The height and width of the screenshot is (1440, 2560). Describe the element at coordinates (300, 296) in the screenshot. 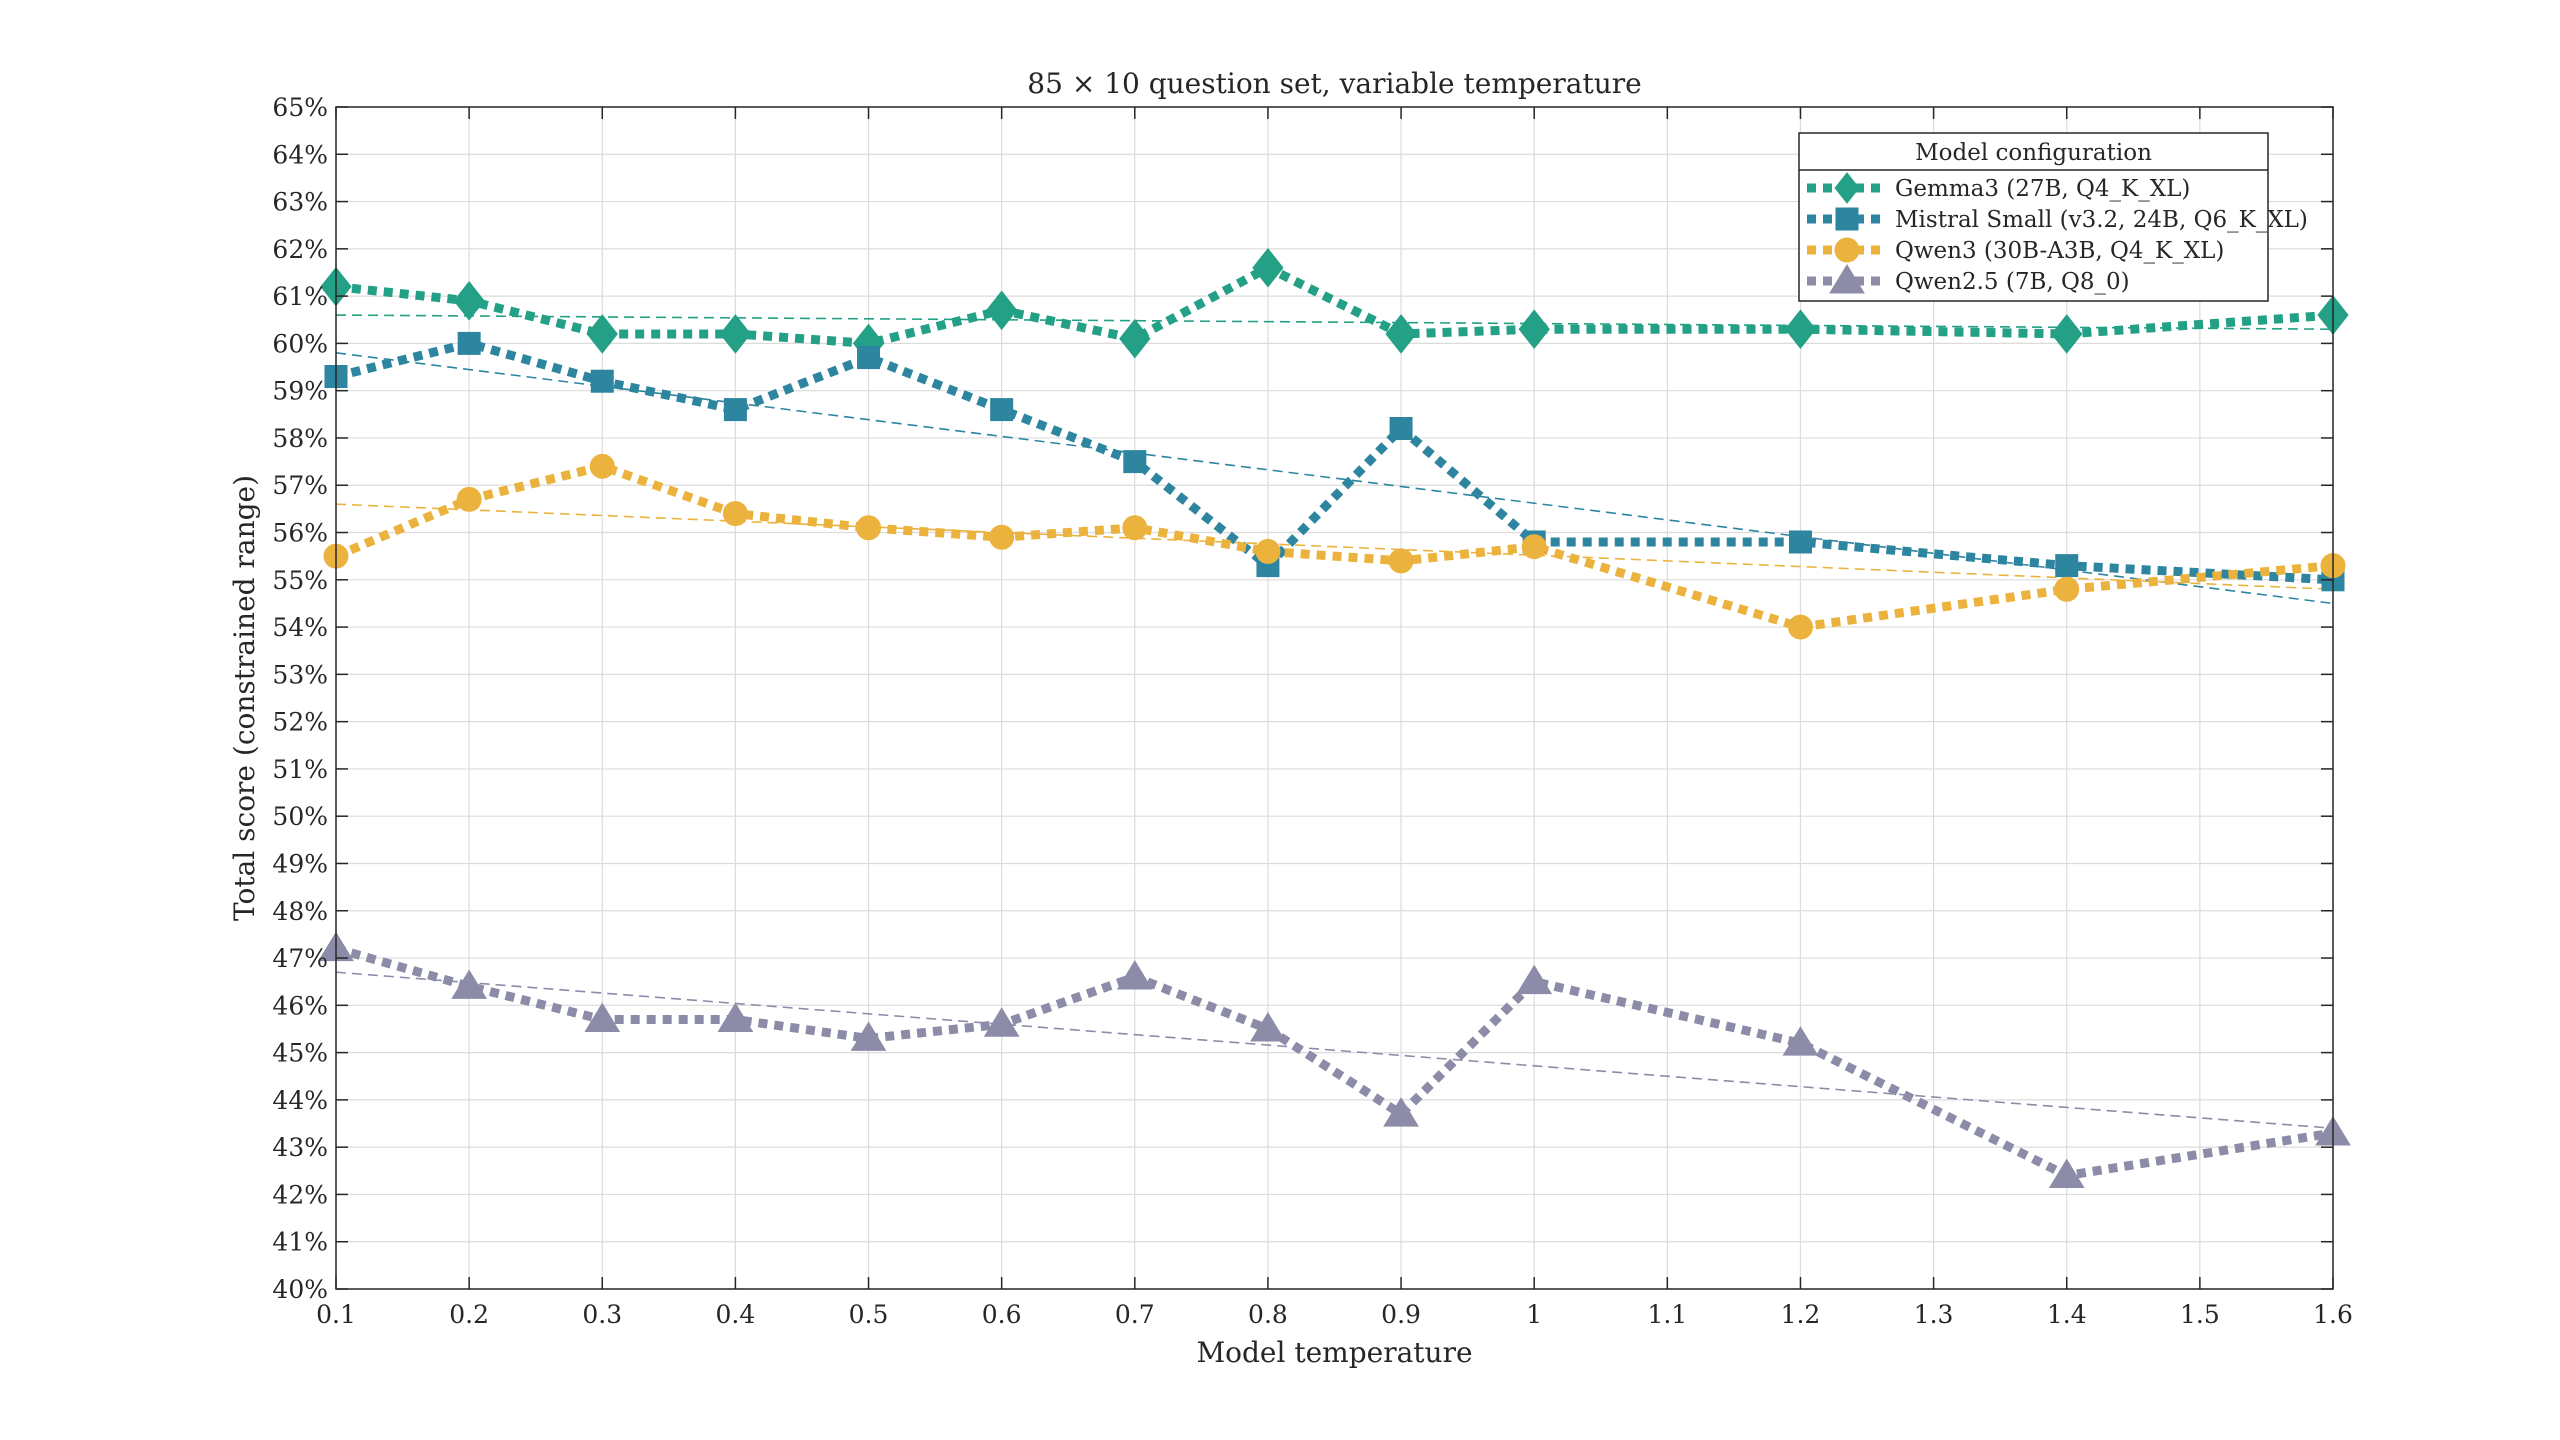

I see `y-tick-label: 61%` at that location.